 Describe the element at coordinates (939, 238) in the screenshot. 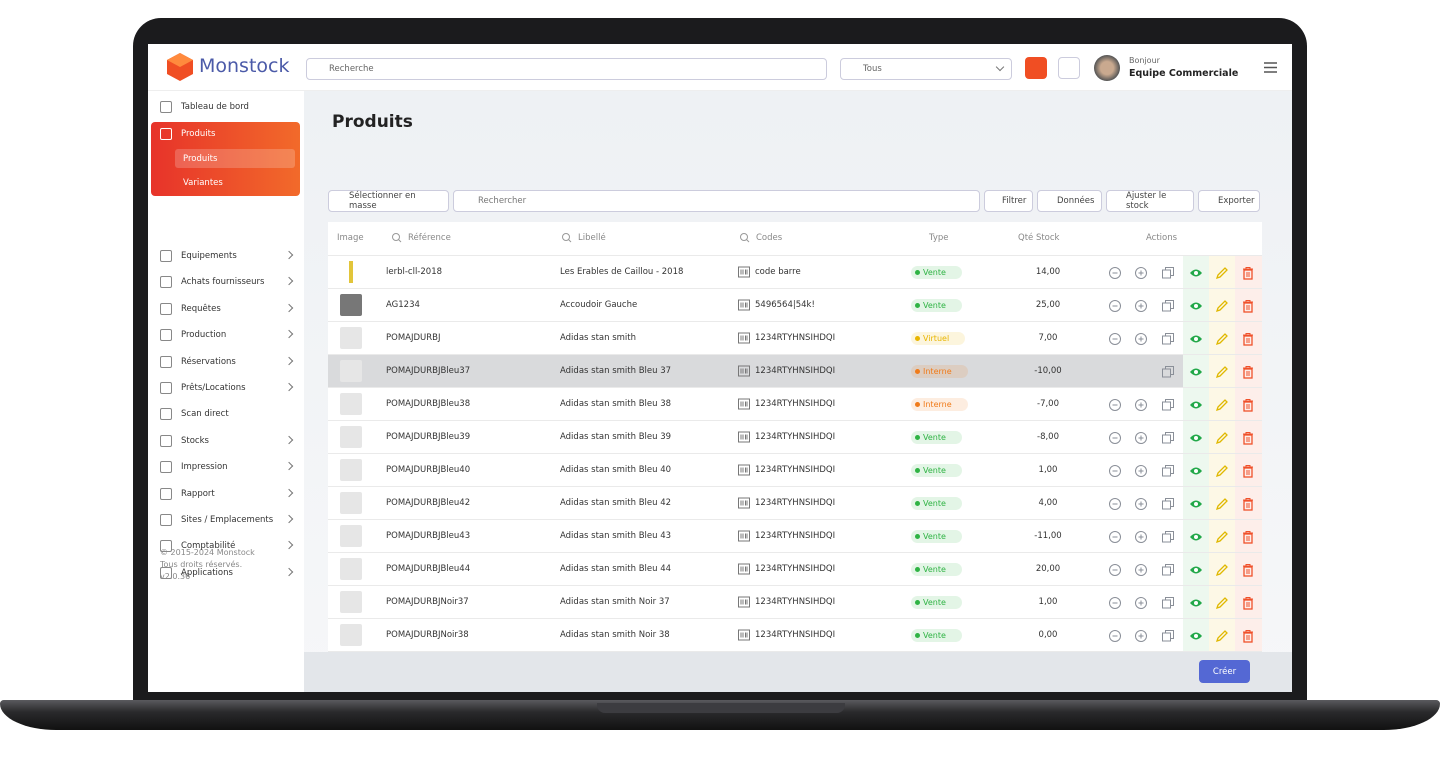

I see `column-header: Type` at that location.